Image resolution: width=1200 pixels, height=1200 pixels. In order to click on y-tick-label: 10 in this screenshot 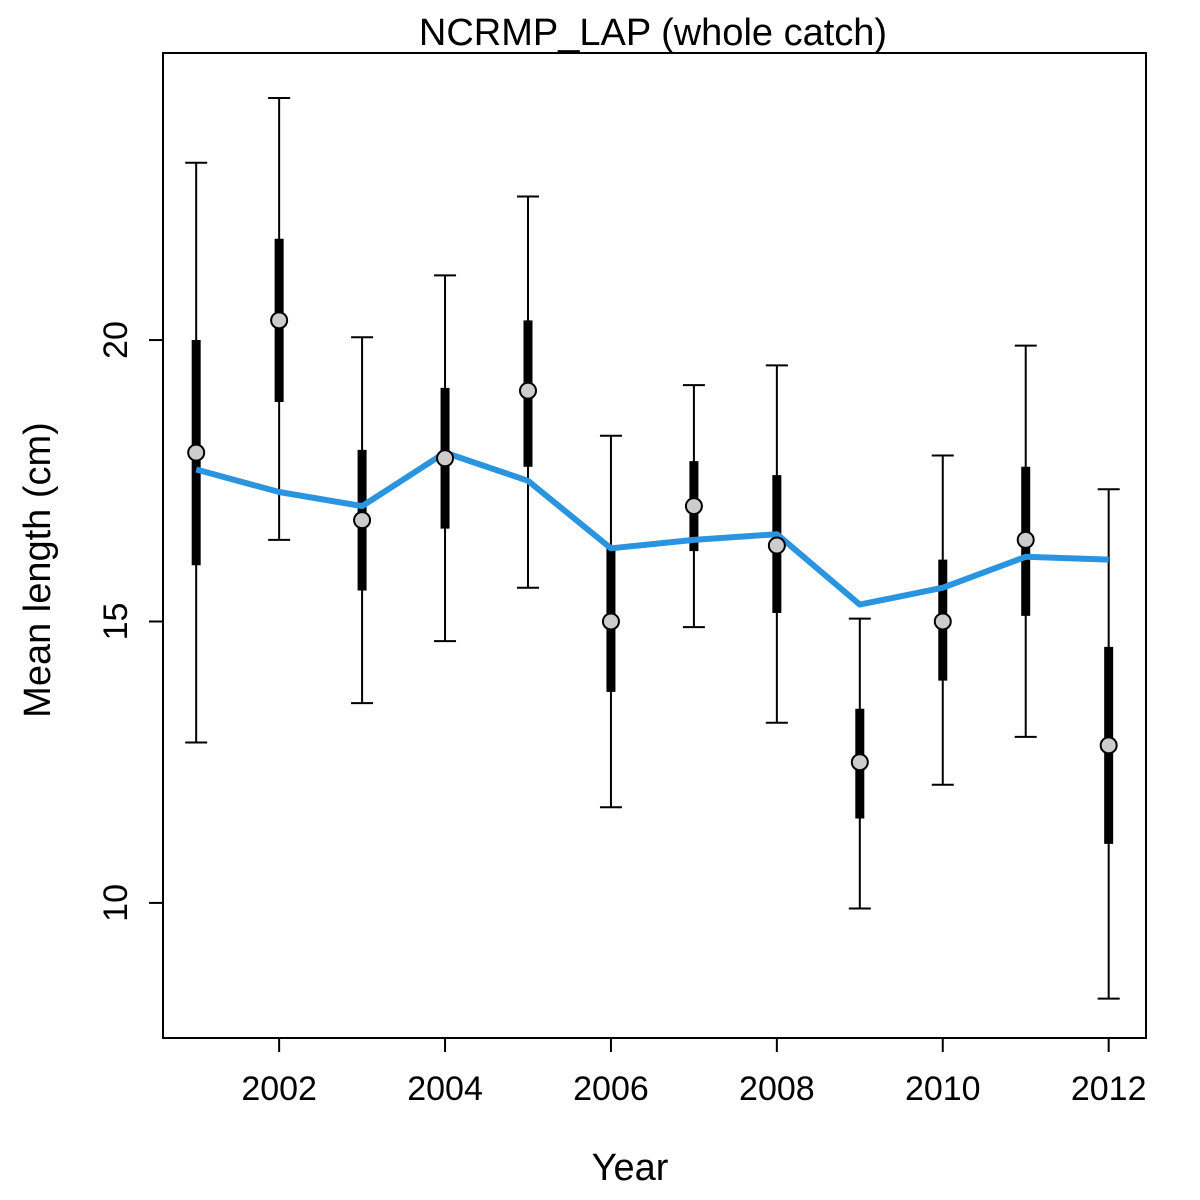, I will do `click(116, 903)`.